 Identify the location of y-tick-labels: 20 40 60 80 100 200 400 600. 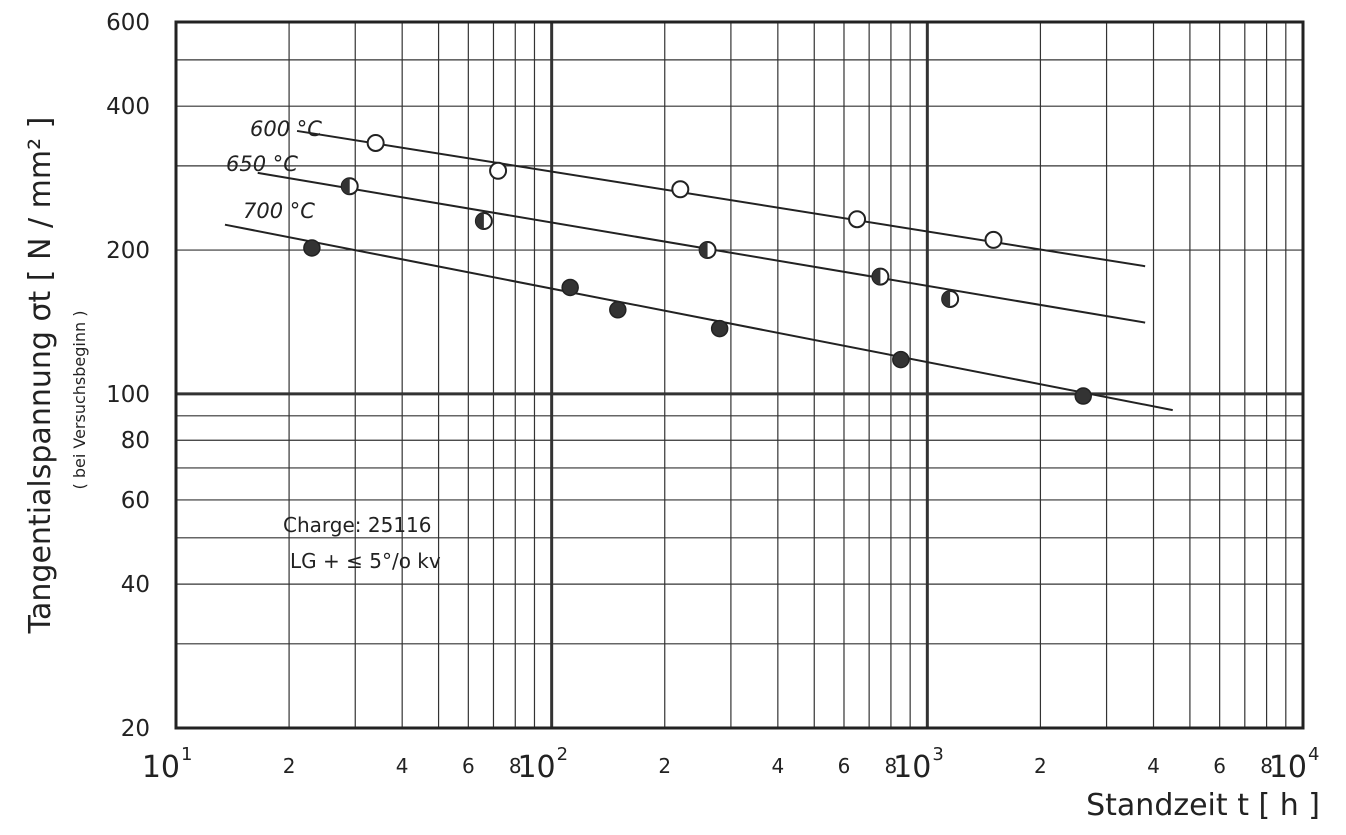
(128, 376).